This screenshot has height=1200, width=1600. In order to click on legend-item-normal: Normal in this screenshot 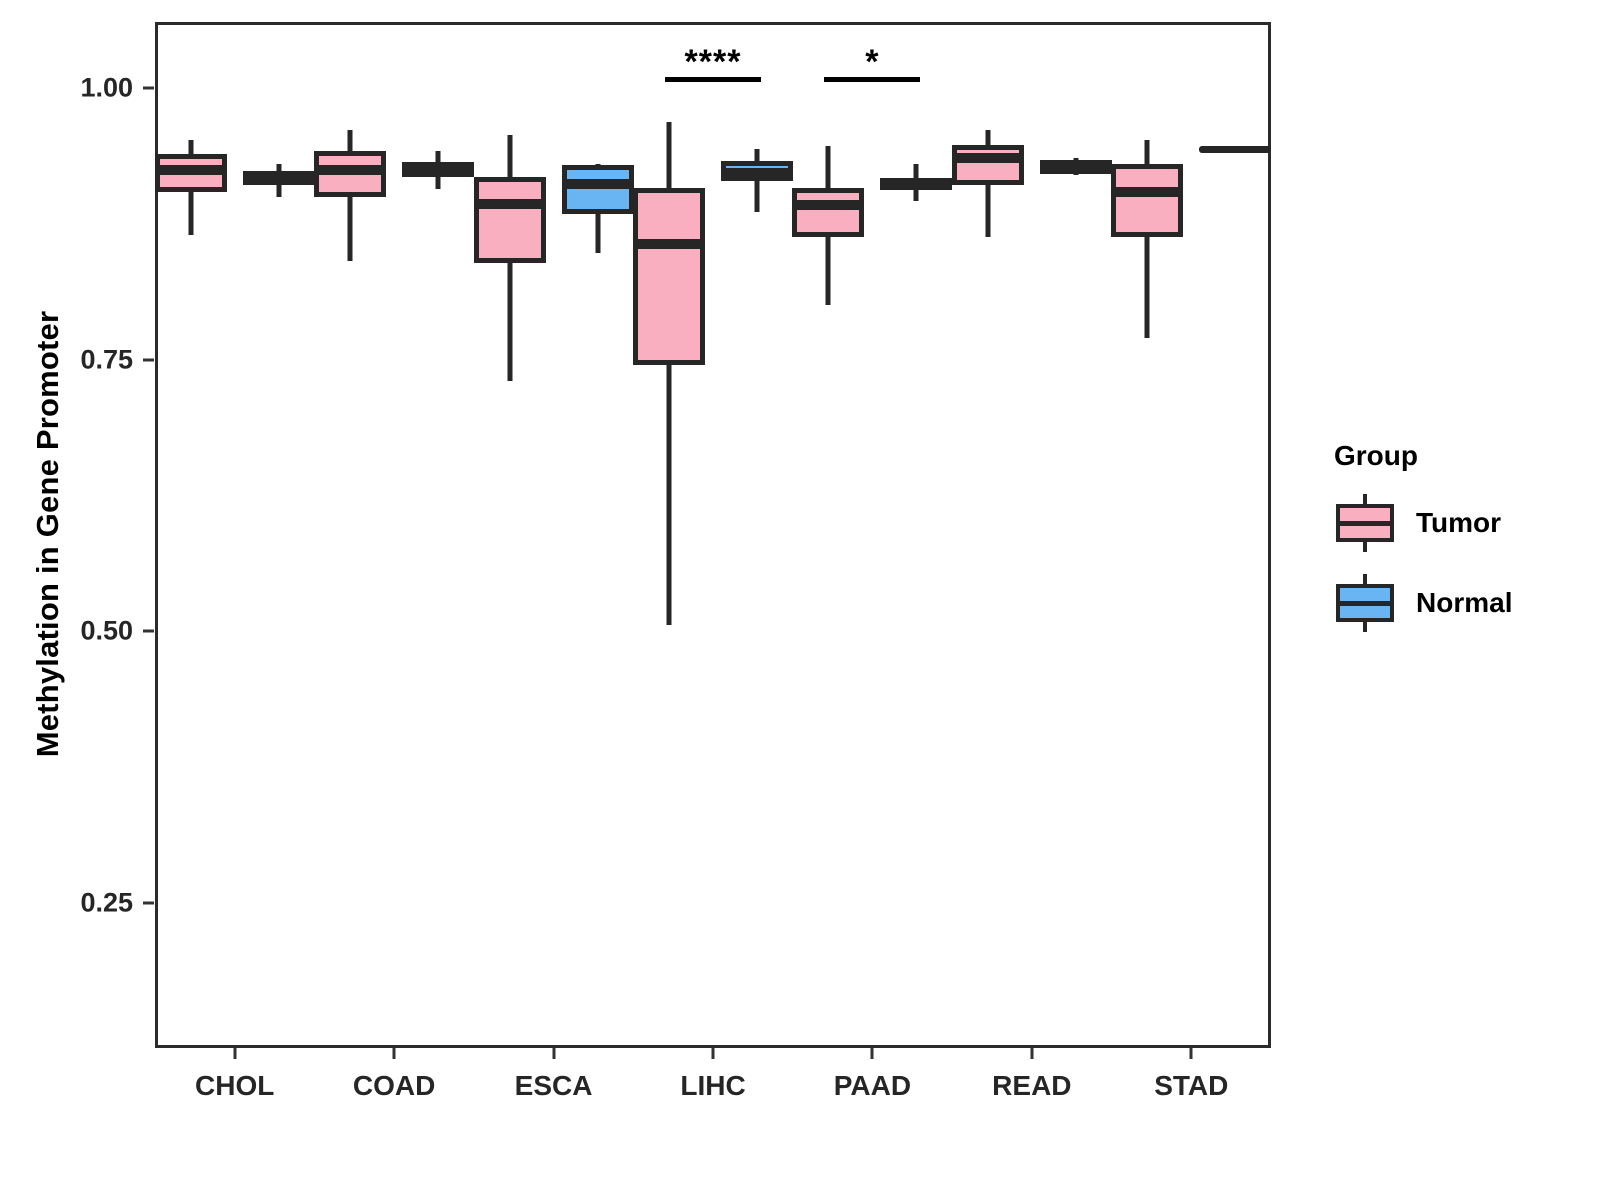, I will do `click(1423, 603)`.